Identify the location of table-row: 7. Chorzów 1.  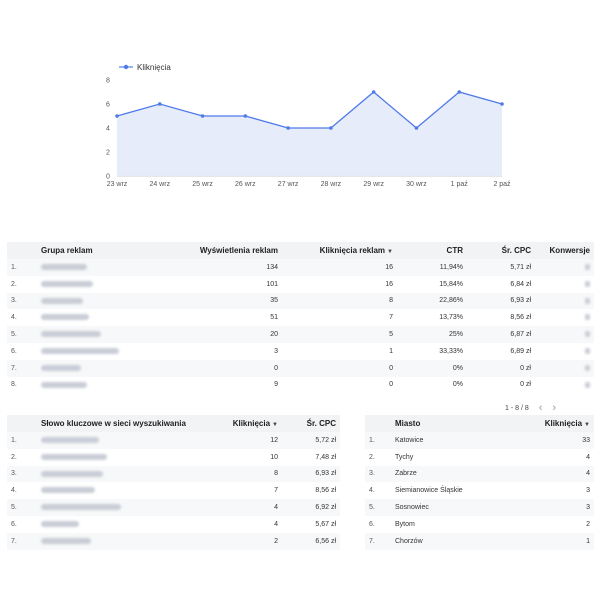
(479, 541).